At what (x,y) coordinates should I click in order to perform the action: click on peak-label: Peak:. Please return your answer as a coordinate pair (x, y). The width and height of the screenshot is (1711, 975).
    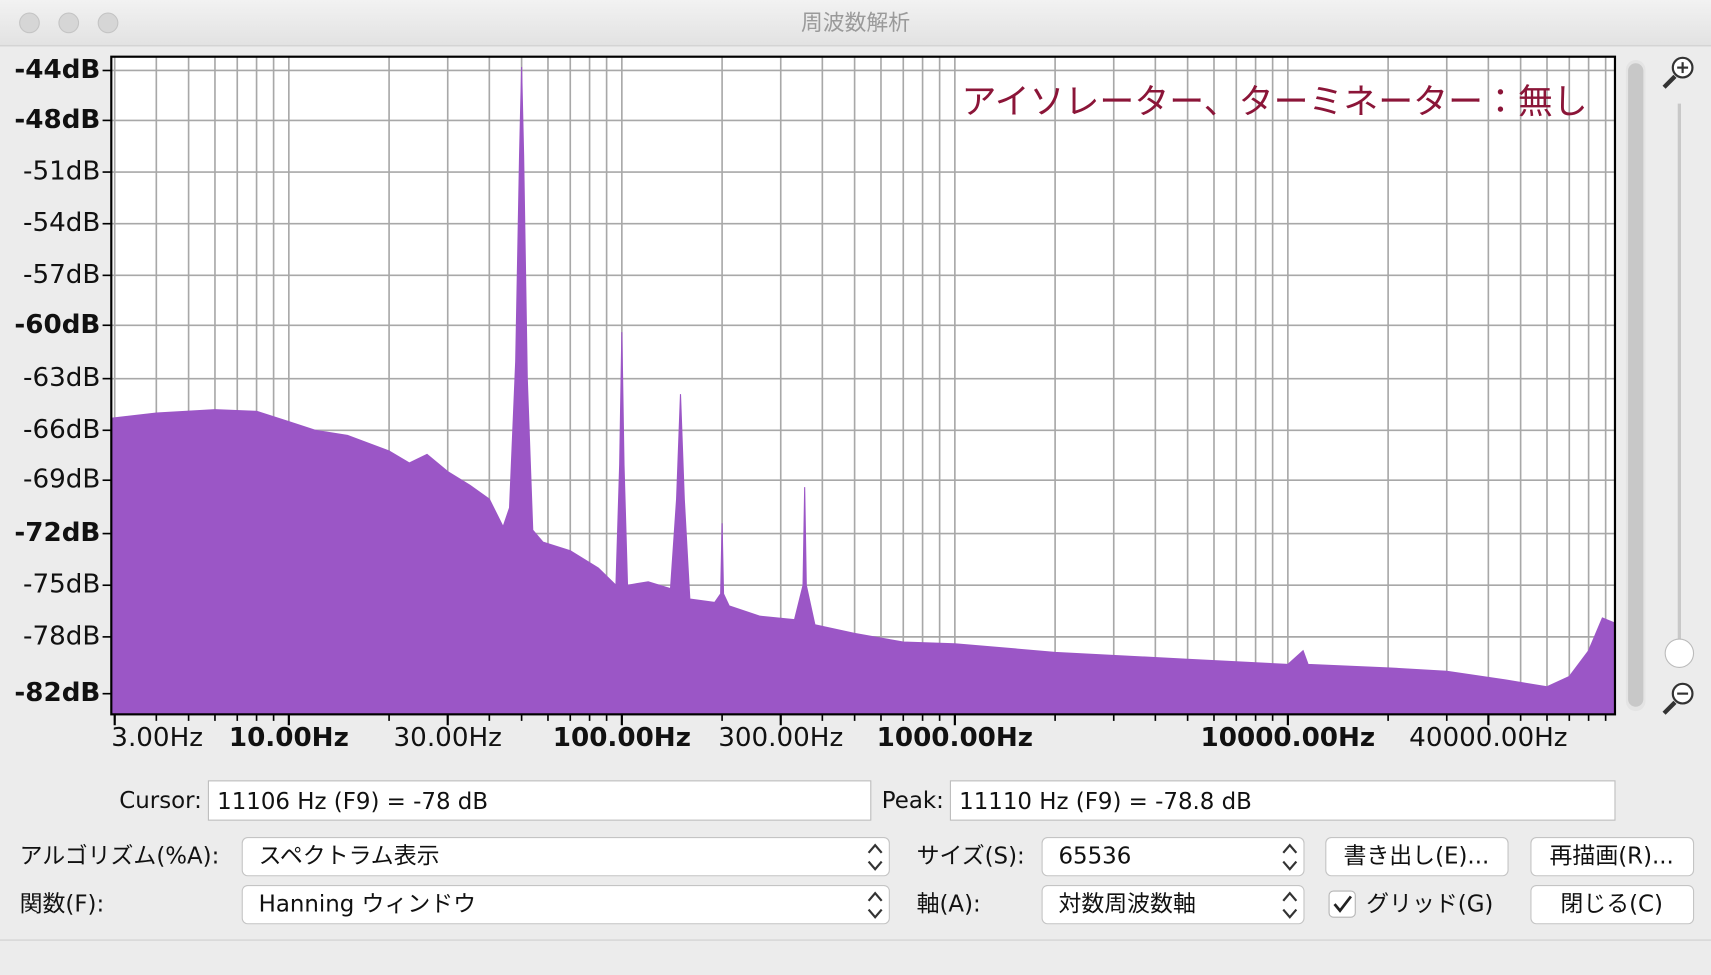
    Looking at the image, I should click on (913, 801).